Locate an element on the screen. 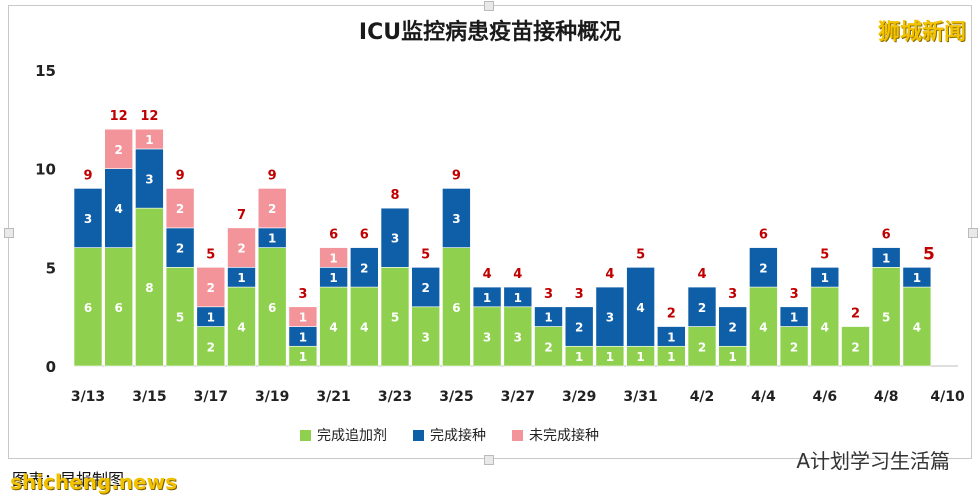 The width and height of the screenshot is (980, 497). chart-legend: 完成追加剂 完成接种 未完成接种 is located at coordinates (449, 435).